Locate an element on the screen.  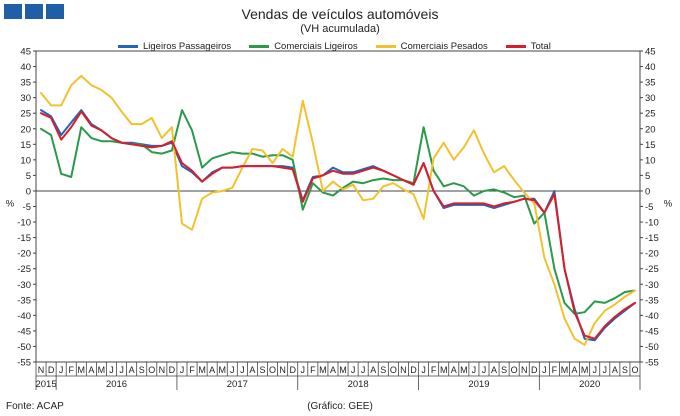
y-tick-label-right: -5 is located at coordinates (649, 207).